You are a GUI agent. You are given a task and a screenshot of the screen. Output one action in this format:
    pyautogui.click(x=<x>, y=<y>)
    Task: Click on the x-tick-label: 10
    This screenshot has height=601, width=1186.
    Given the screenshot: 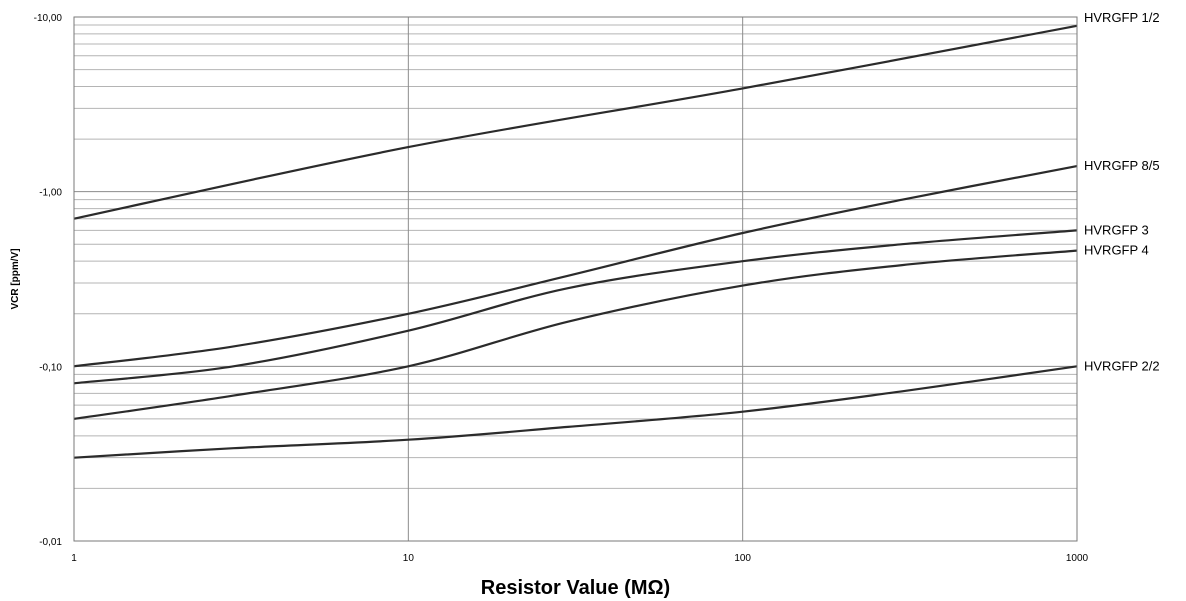 What is the action you would take?
    pyautogui.click(x=409, y=558)
    